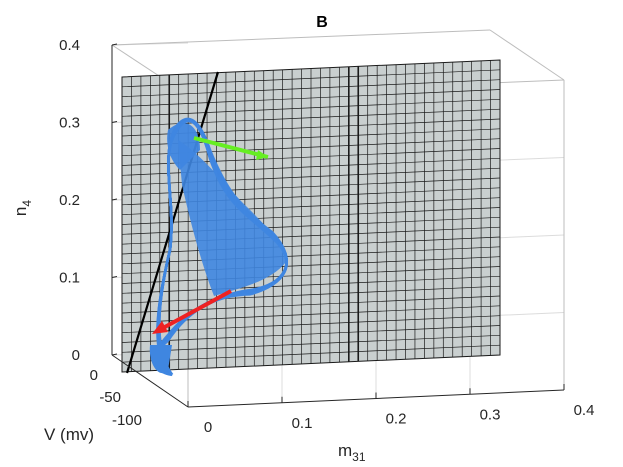  I want to click on y-axis-label: V (mv), so click(69, 434).